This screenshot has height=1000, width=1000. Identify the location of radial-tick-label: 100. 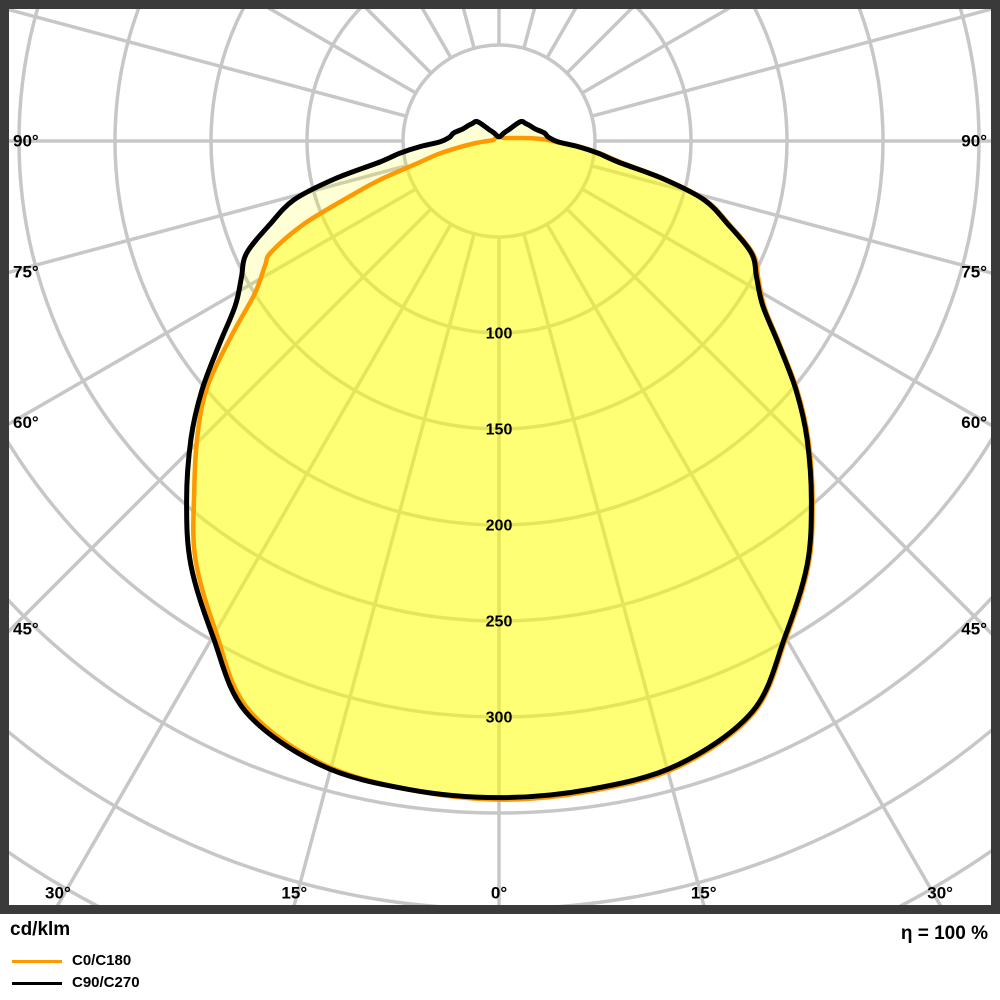
(499, 334).